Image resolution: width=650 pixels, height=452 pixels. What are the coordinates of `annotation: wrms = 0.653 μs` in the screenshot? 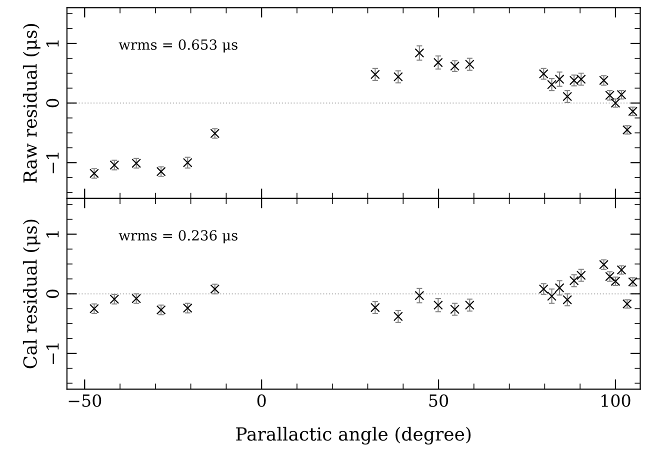 It's located at (178, 46).